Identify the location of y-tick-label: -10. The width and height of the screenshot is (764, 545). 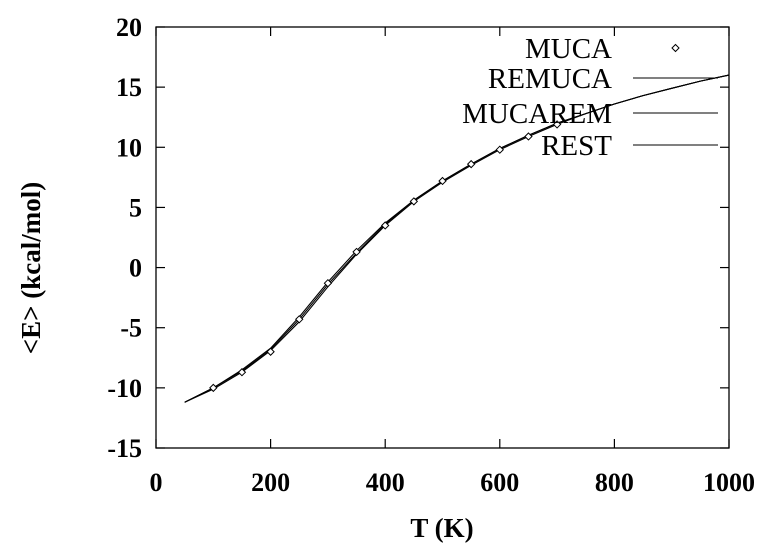
(124, 388).